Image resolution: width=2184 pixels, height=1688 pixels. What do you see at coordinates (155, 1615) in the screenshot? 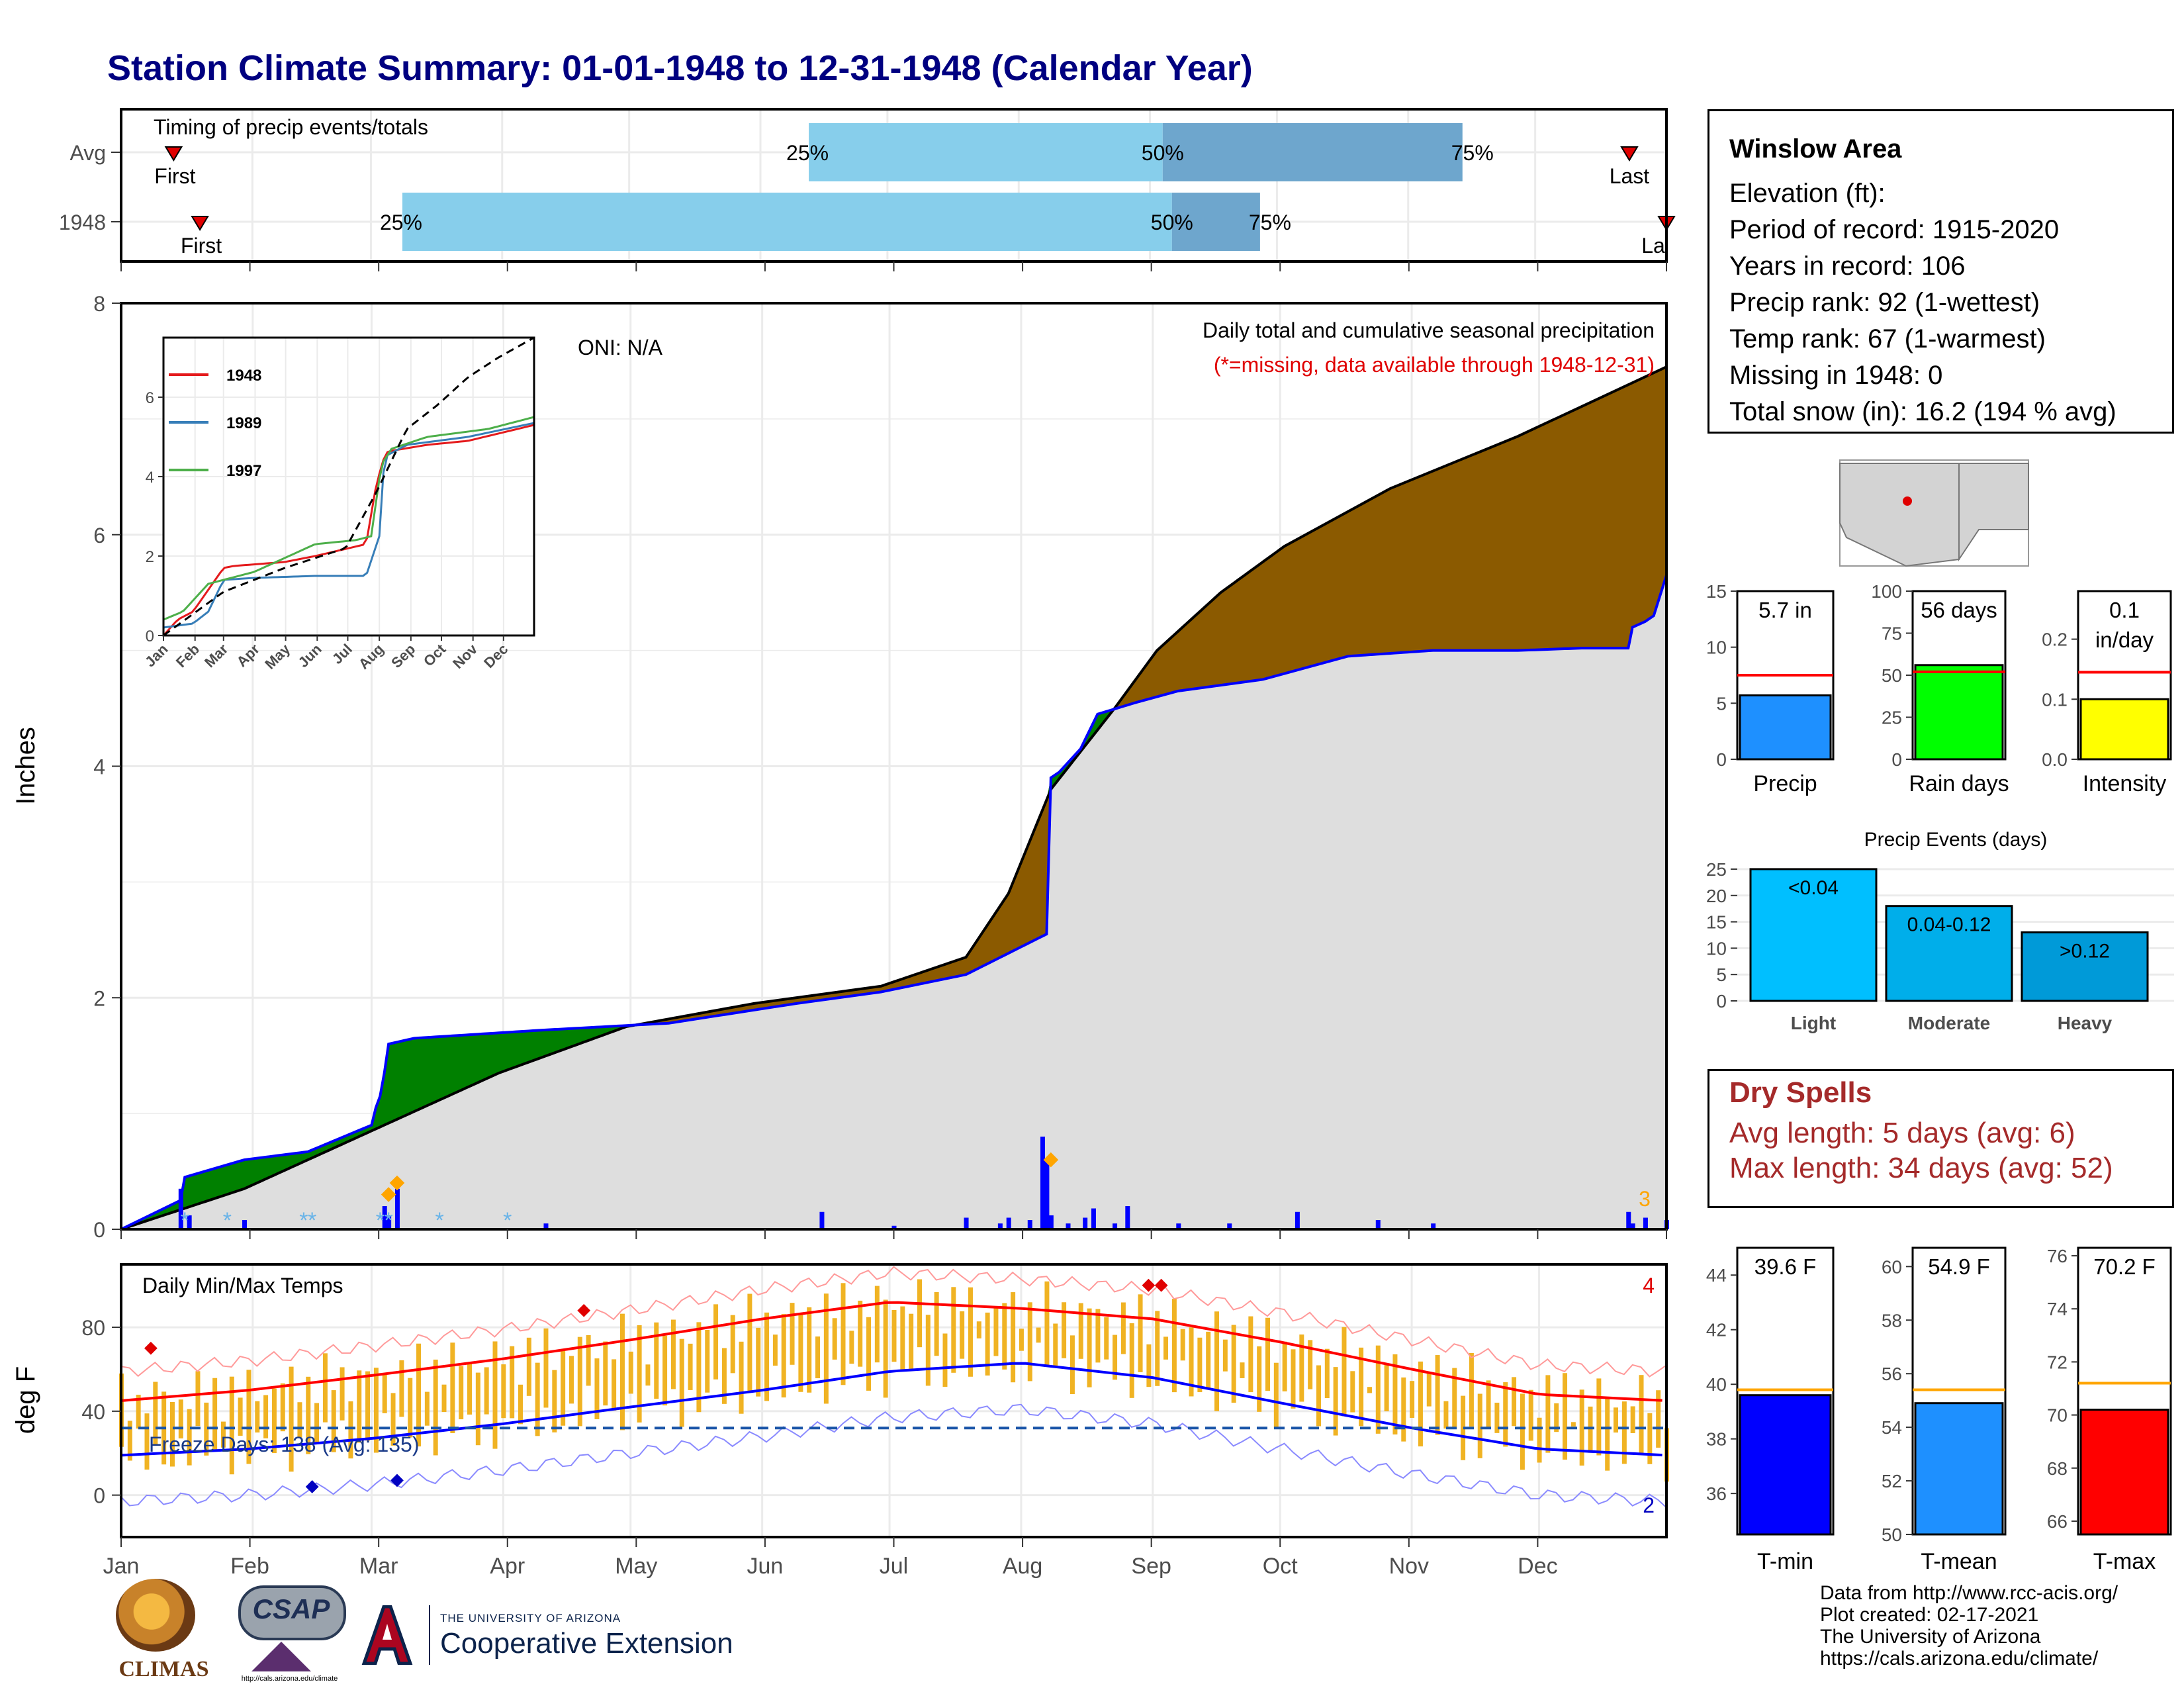
I see `sun-icon` at bounding box center [155, 1615].